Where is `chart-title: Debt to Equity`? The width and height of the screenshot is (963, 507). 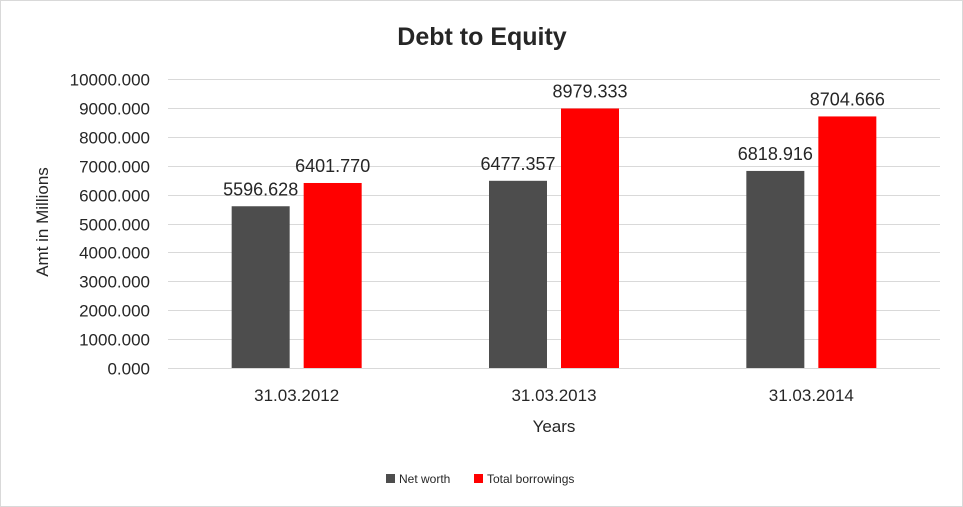
chart-title: Debt to Equity is located at coordinates (482, 37).